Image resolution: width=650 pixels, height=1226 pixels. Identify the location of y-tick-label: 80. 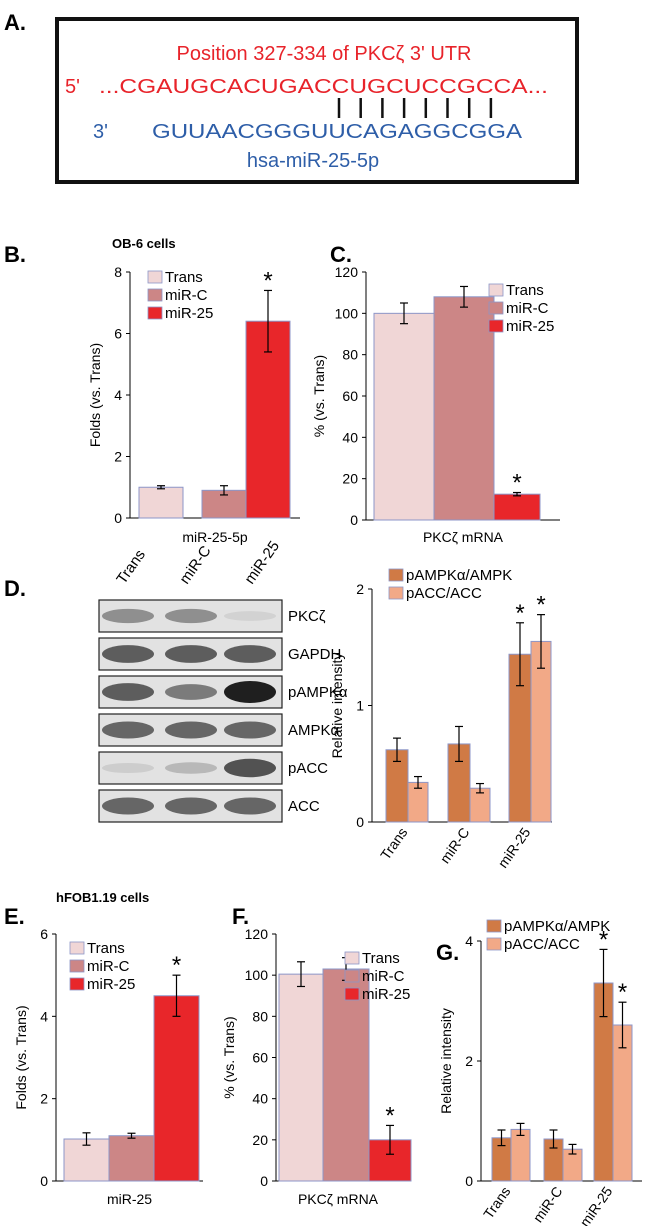
(260, 1016).